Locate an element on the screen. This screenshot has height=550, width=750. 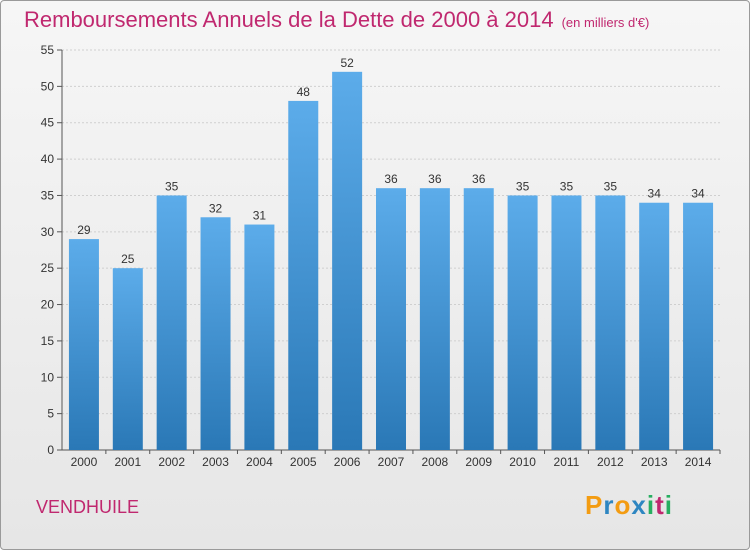
y-tick-label: 45 is located at coordinates (48, 123).